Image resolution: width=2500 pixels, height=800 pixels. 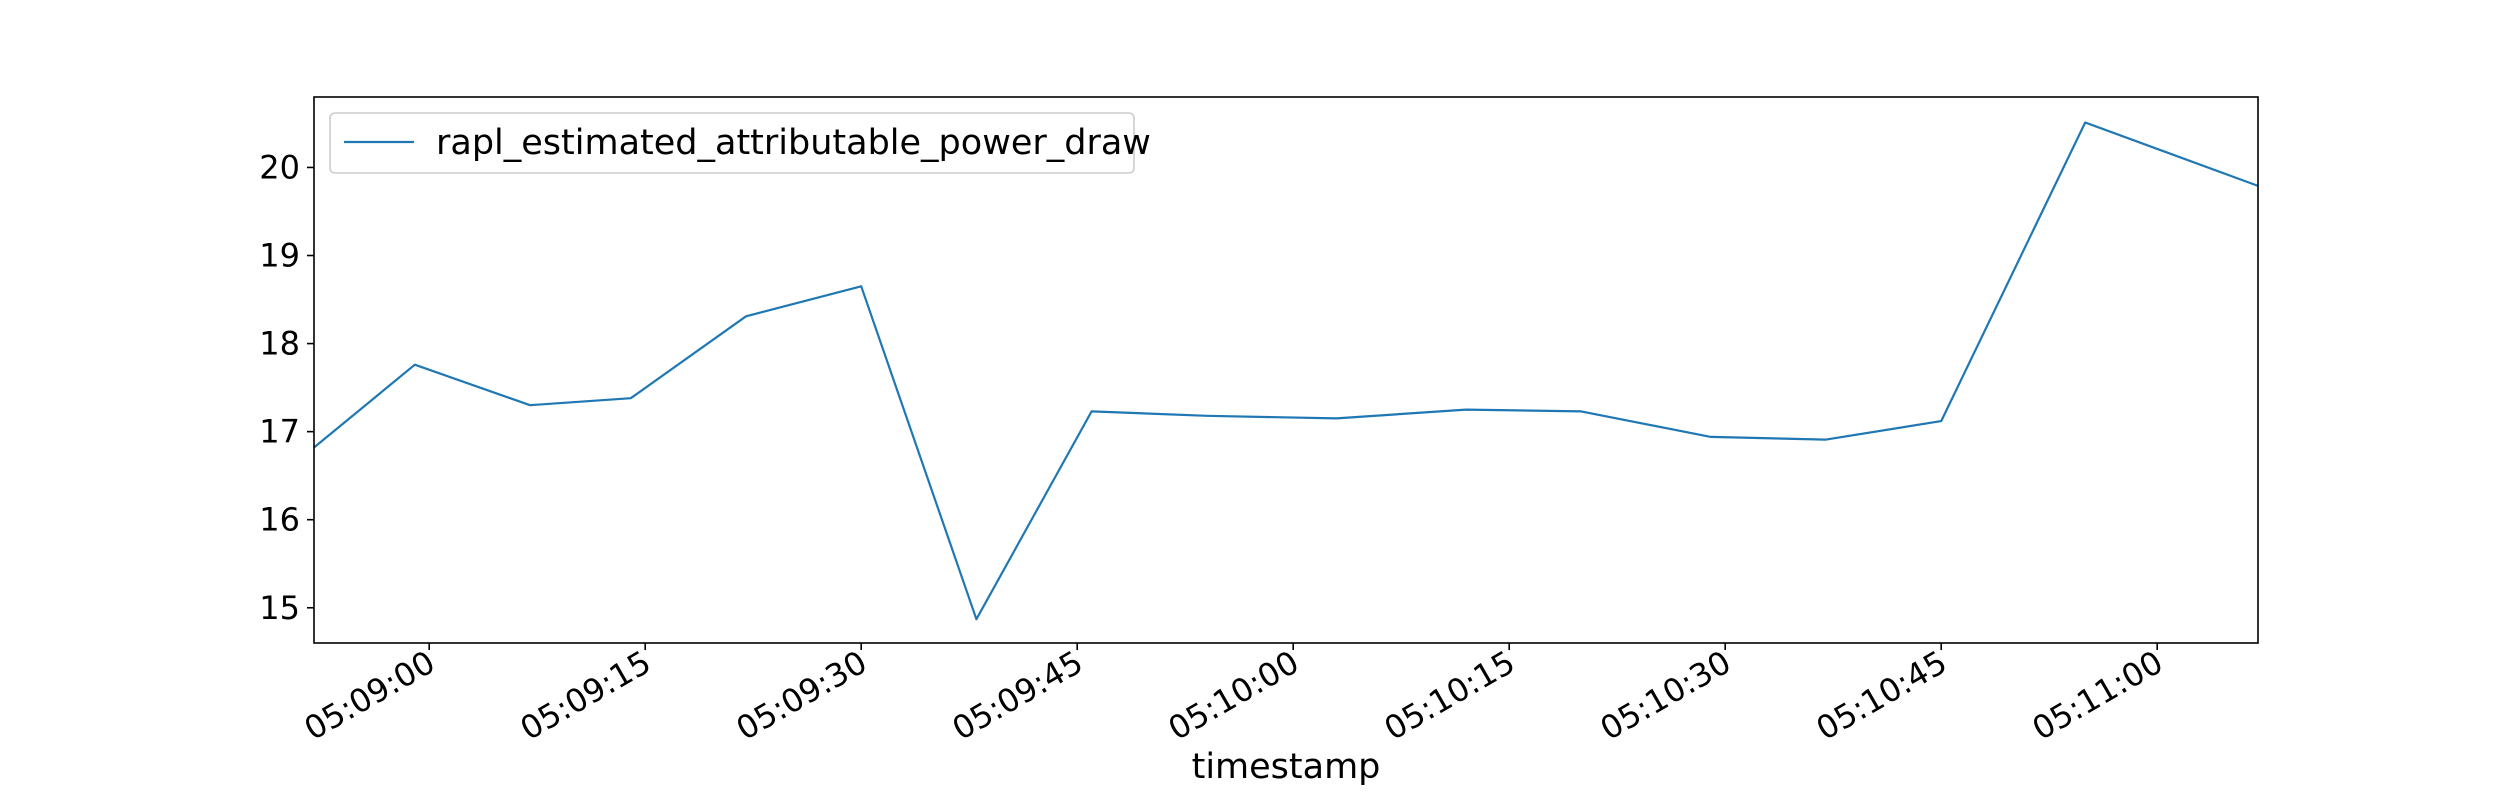 I want to click on y-tick-label: 18, so click(x=279, y=344).